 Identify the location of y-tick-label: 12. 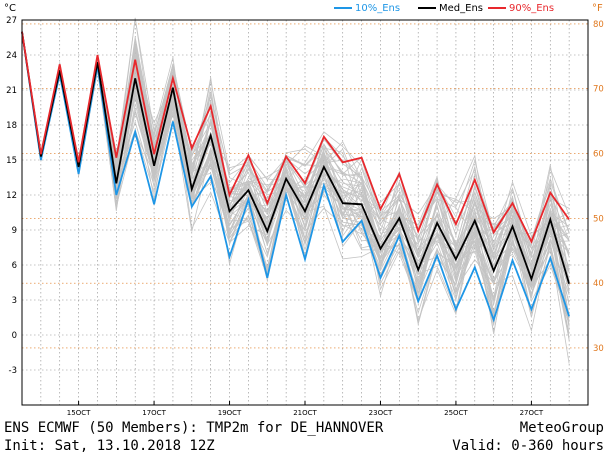
(11, 196).